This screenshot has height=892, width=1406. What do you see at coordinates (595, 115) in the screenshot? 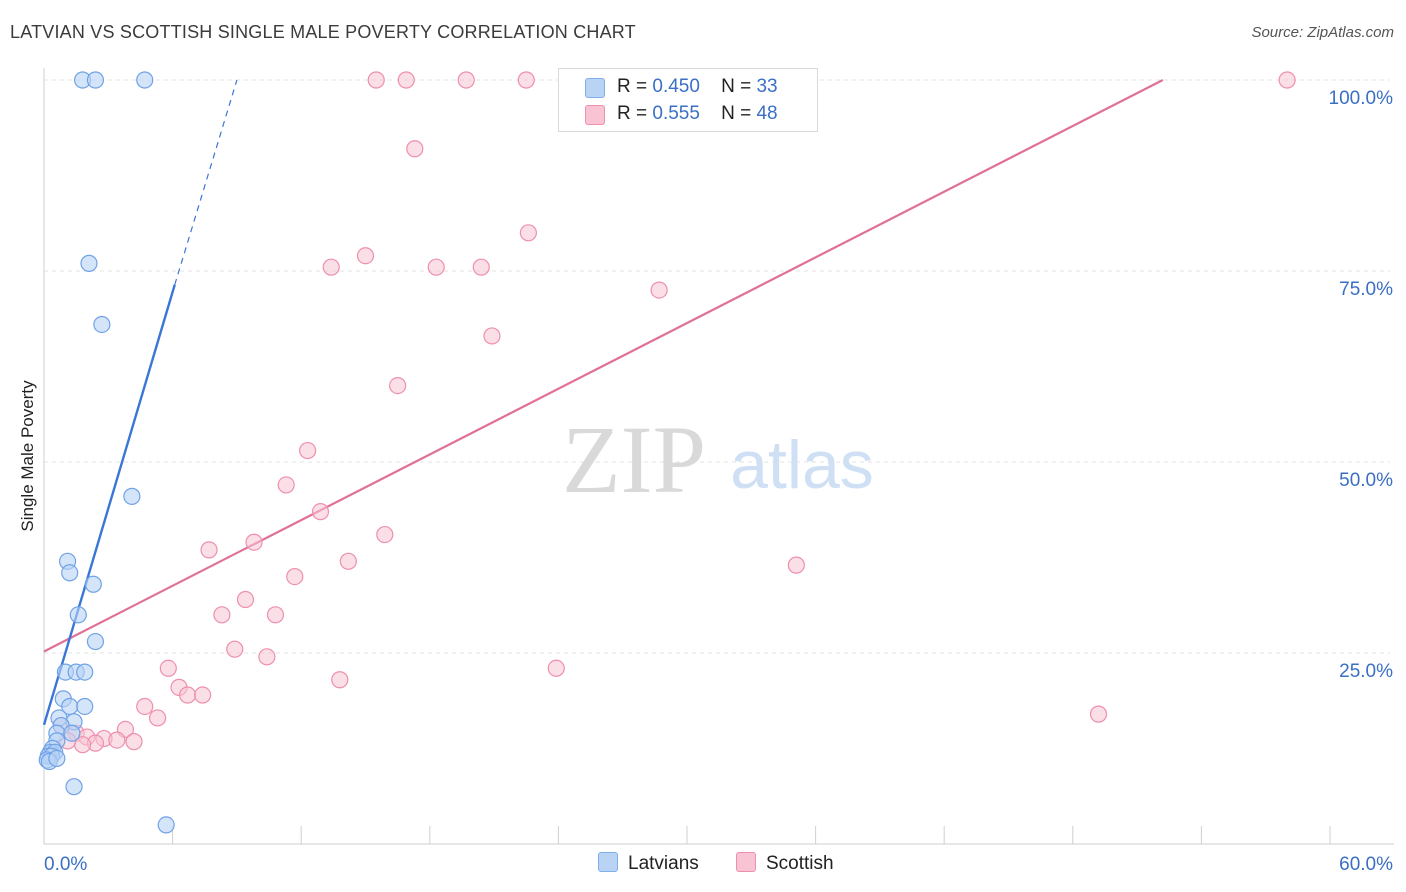
I see `legend-swatch-scottish` at bounding box center [595, 115].